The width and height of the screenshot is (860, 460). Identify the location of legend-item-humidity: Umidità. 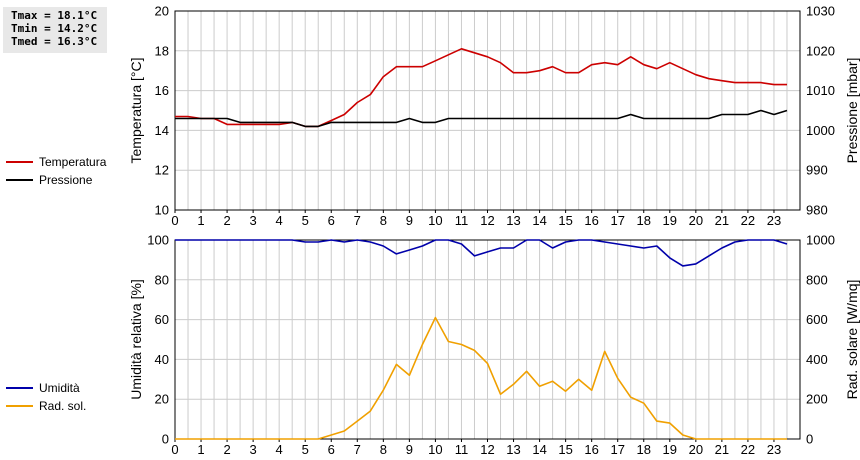
(46, 388).